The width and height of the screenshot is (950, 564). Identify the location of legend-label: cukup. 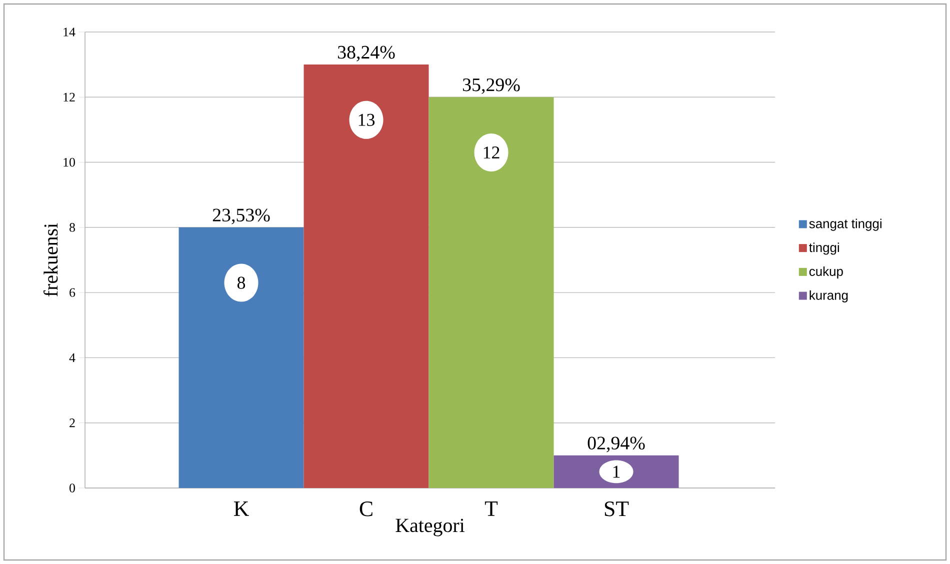
(826, 272).